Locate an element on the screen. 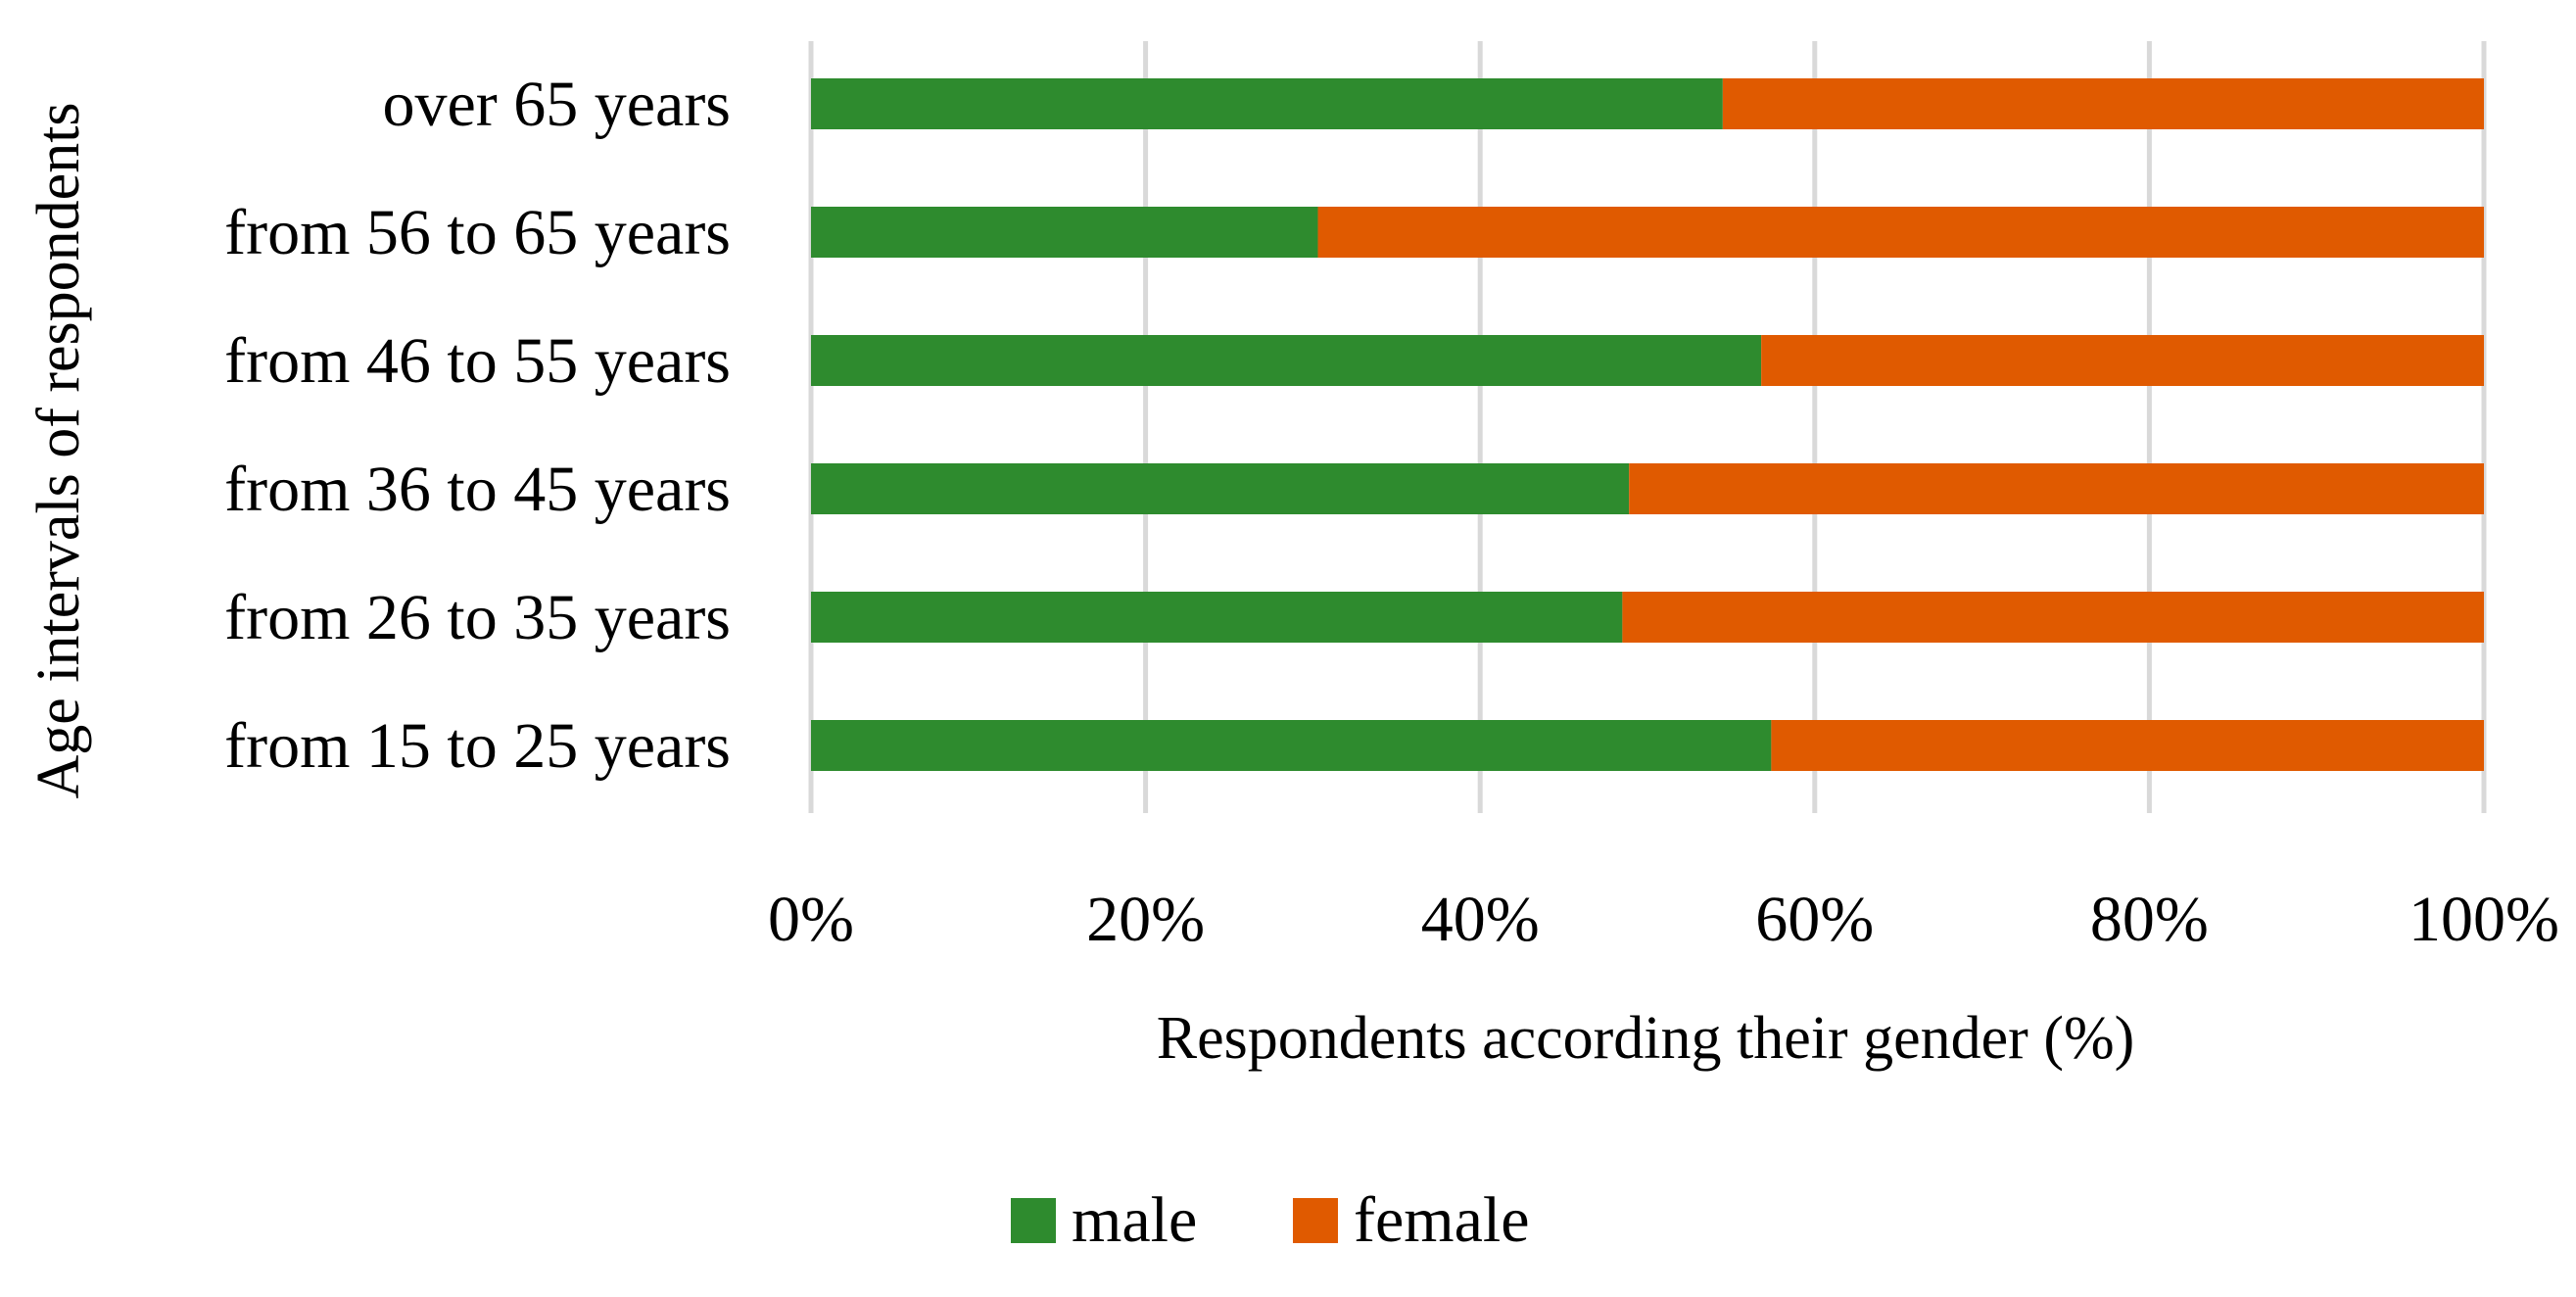 This screenshot has height=1297, width=2576. x-tick-label: 0% is located at coordinates (811, 919).